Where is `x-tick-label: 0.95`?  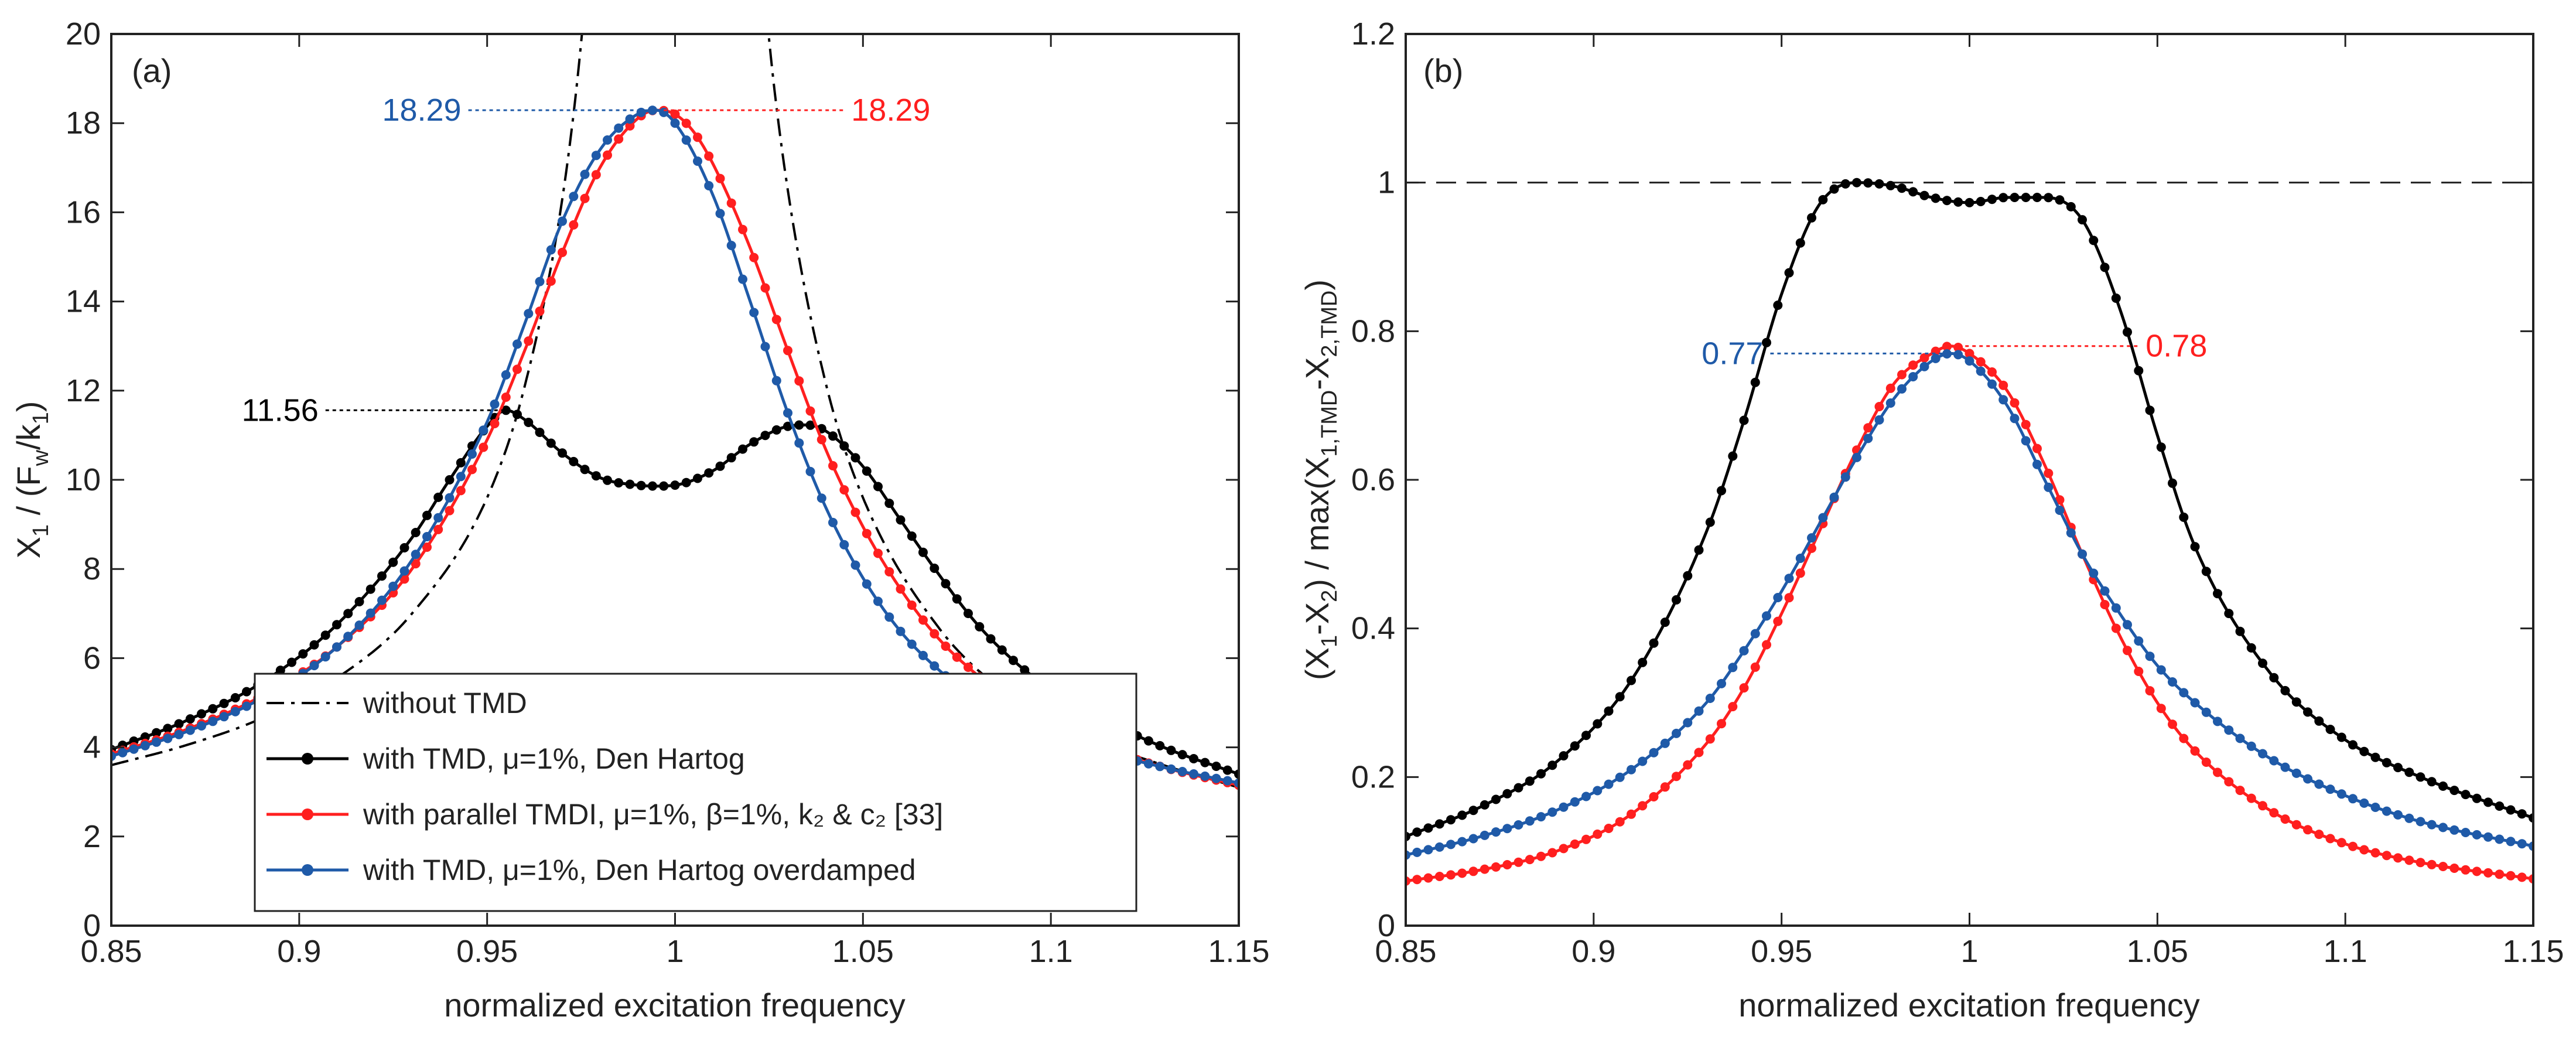 x-tick-label: 0.95 is located at coordinates (1781, 951).